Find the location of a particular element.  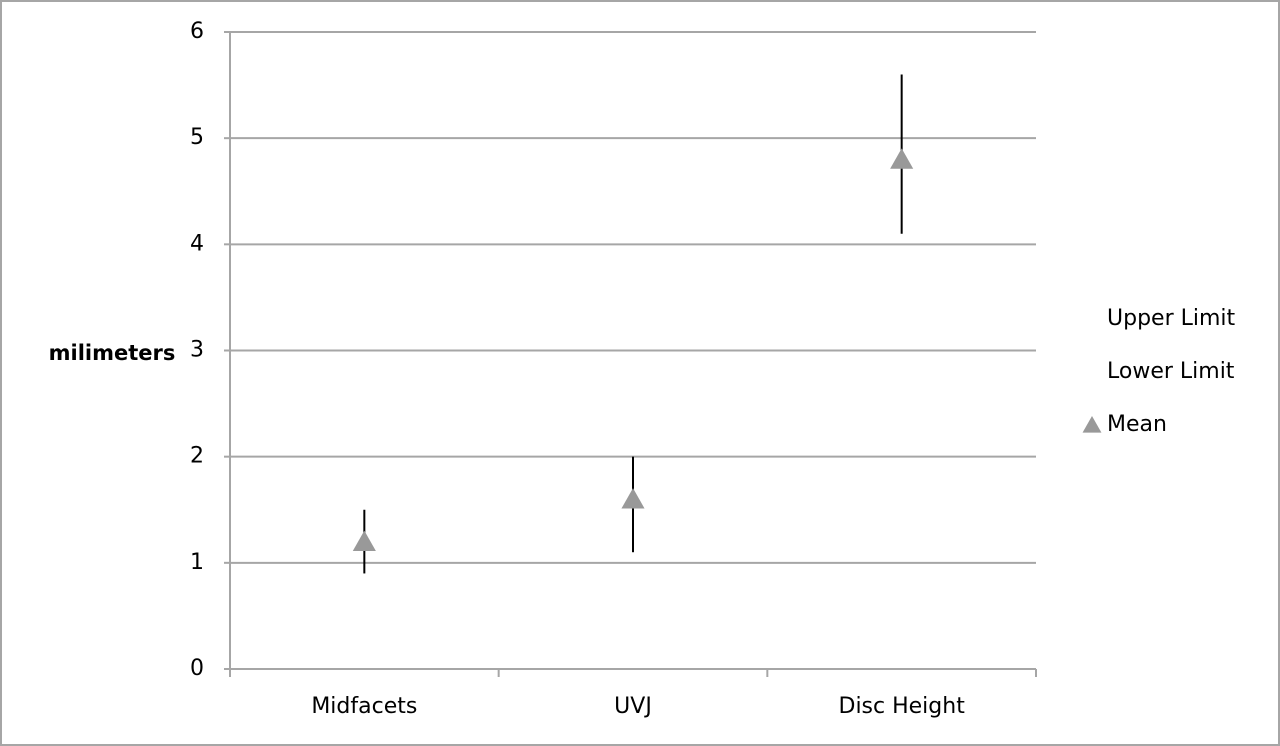

y-tick-label: 0 is located at coordinates (197, 668).